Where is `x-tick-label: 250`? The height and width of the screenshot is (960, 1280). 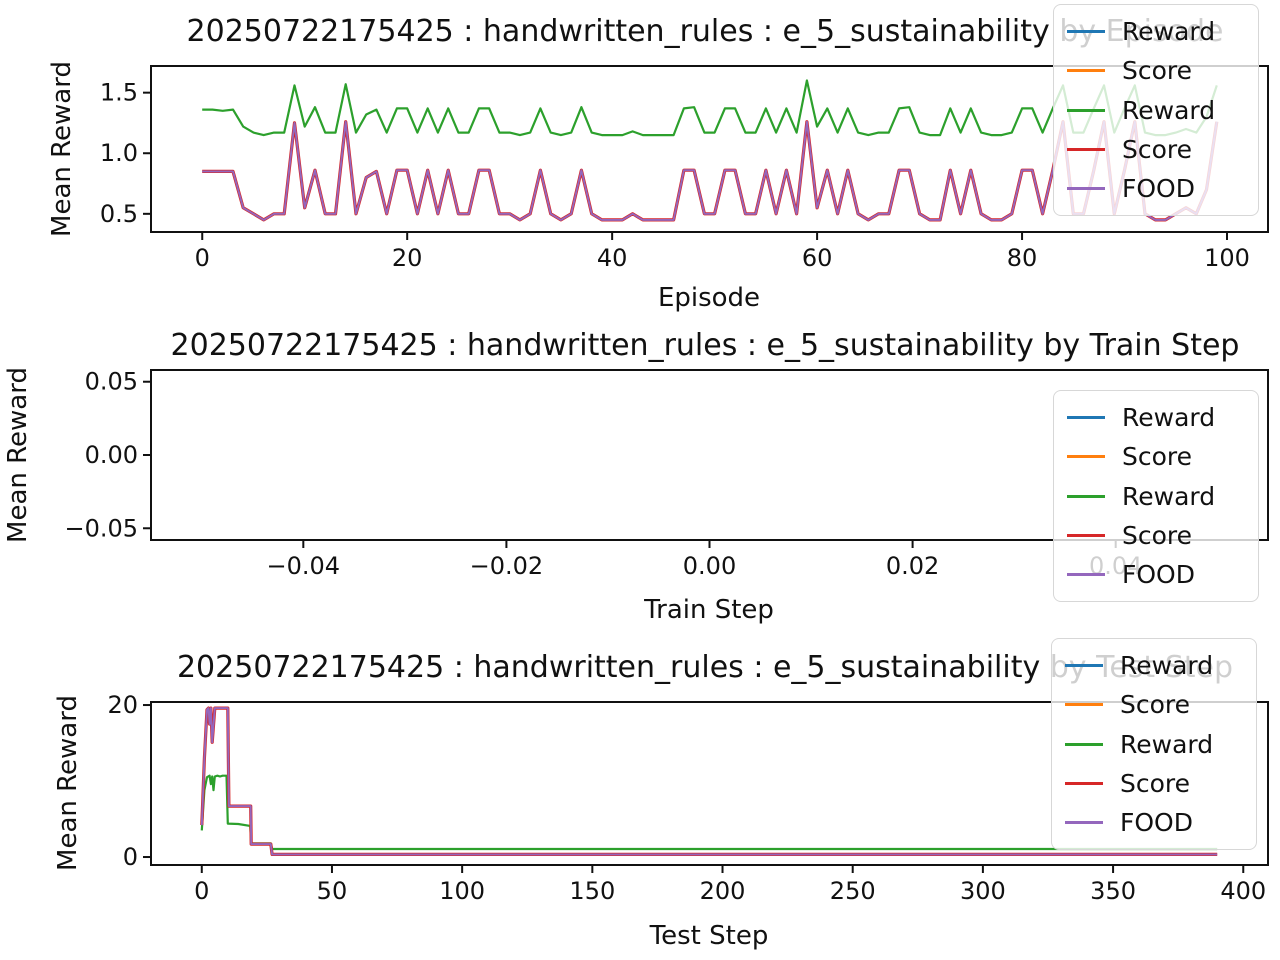 x-tick-label: 250 is located at coordinates (853, 891).